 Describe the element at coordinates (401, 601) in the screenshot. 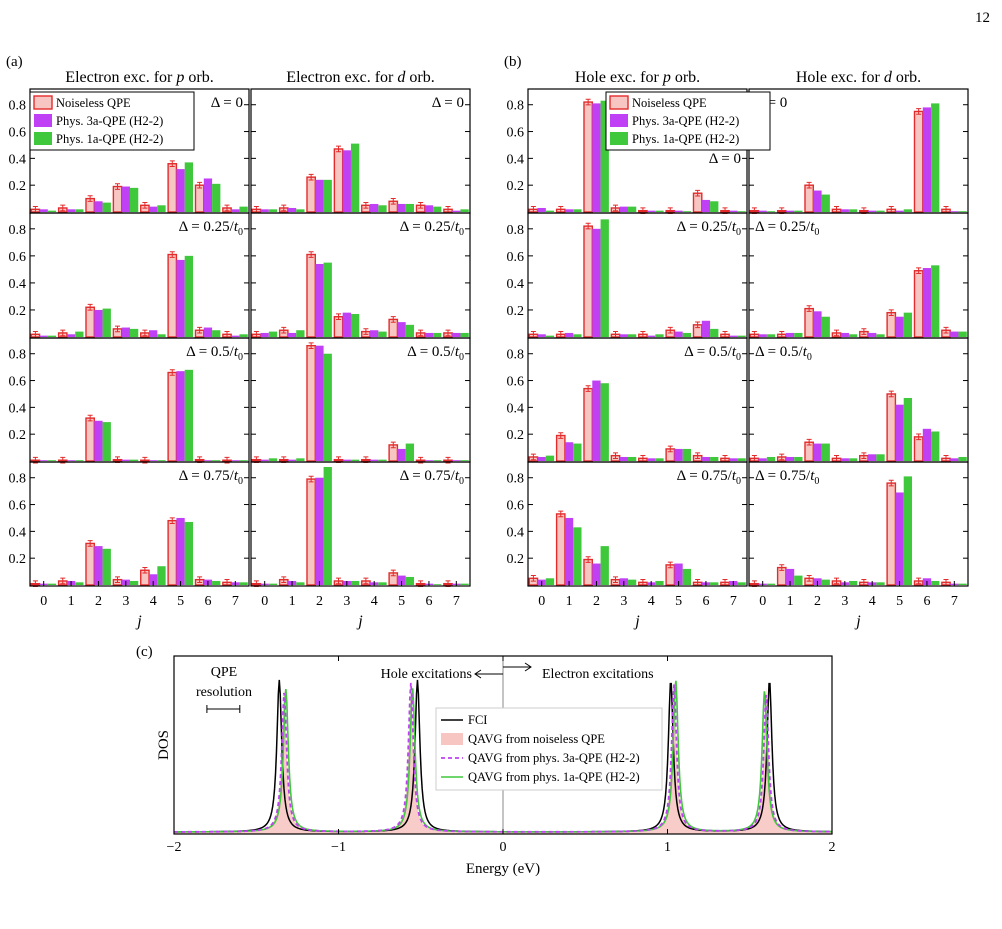

I see `x-tick-label: 5` at that location.